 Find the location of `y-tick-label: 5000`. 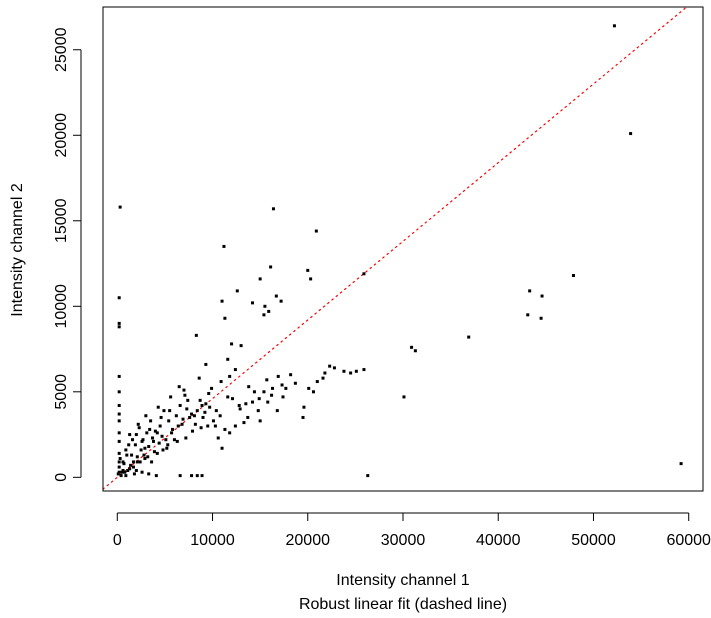

y-tick-label: 5000 is located at coordinates (61, 392).